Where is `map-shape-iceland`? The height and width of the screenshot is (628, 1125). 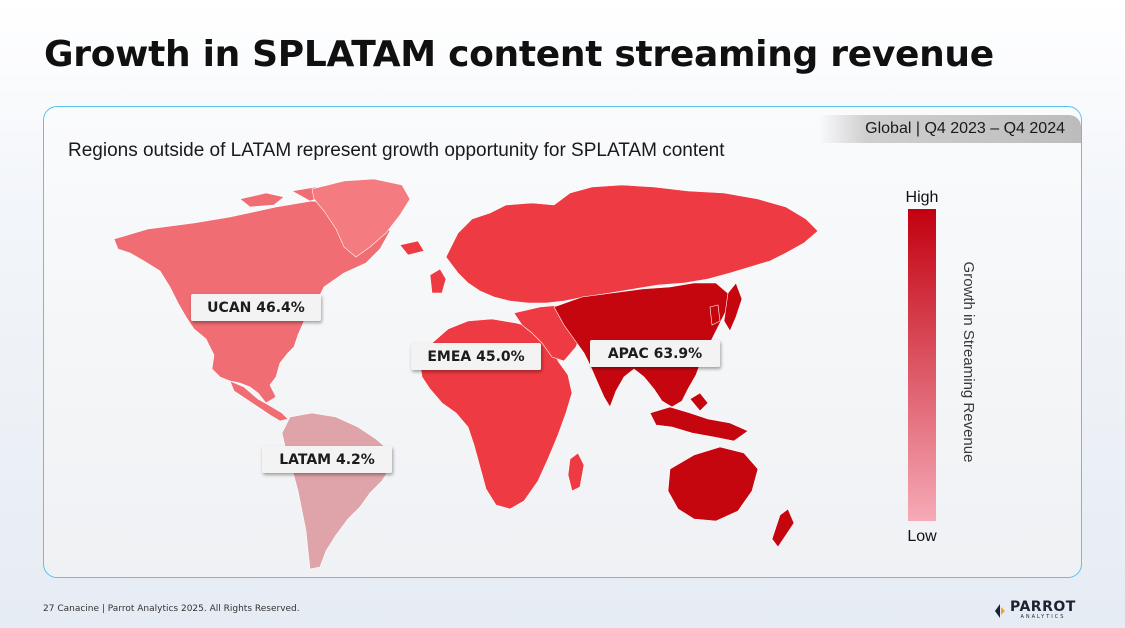 map-shape-iceland is located at coordinates (412, 248).